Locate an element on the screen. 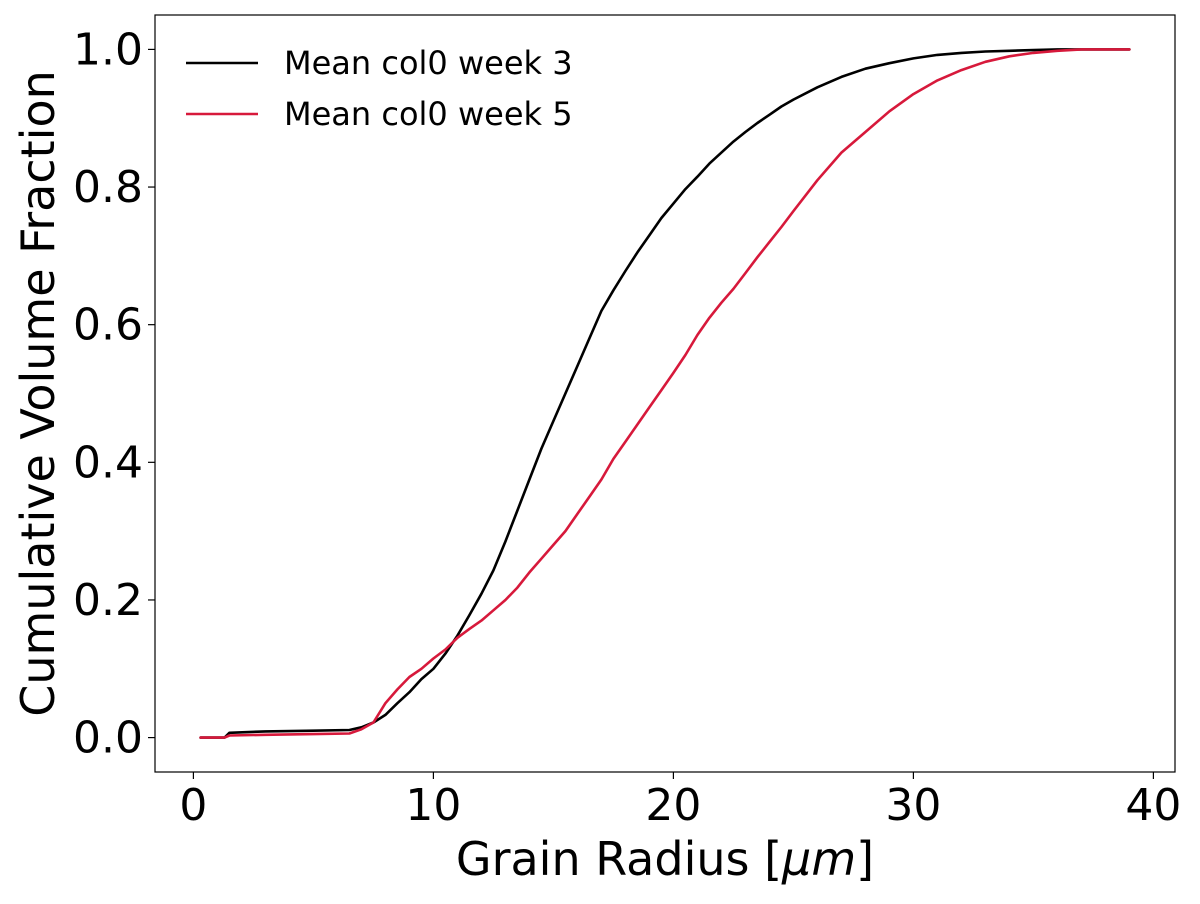  x-axis-label-close: ] is located at coordinates (865, 859).